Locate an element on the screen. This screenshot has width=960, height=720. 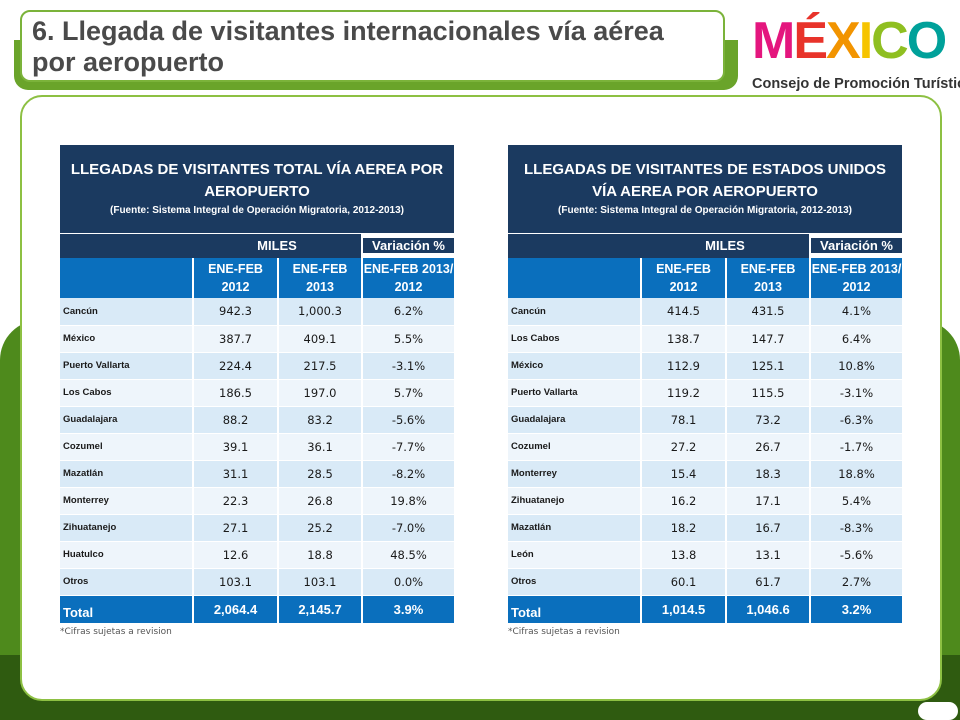
variation-value: 0.0% is located at coordinates (407, 582).